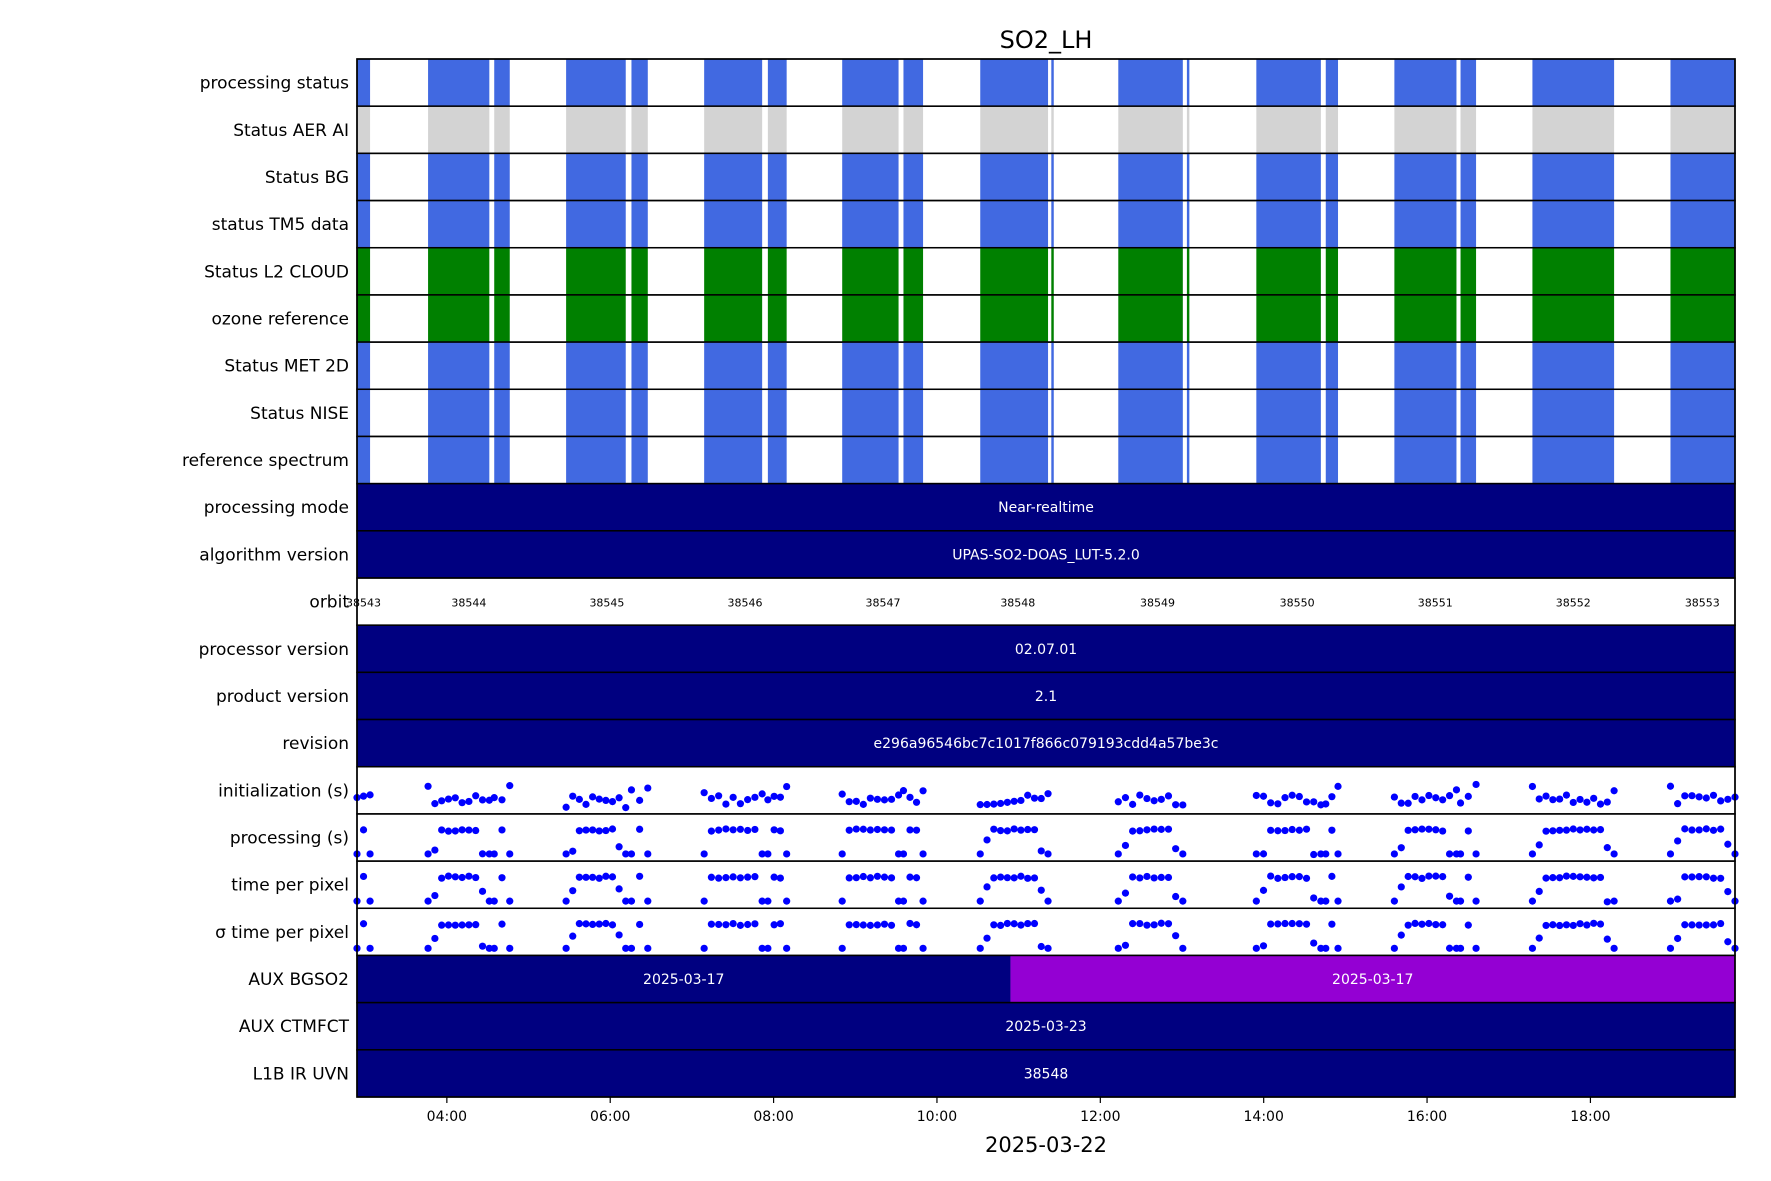 This screenshot has height=1181, width=1771. What do you see at coordinates (1046, 650) in the screenshot?
I see `bar-segment-label: 02.07.01` at bounding box center [1046, 650].